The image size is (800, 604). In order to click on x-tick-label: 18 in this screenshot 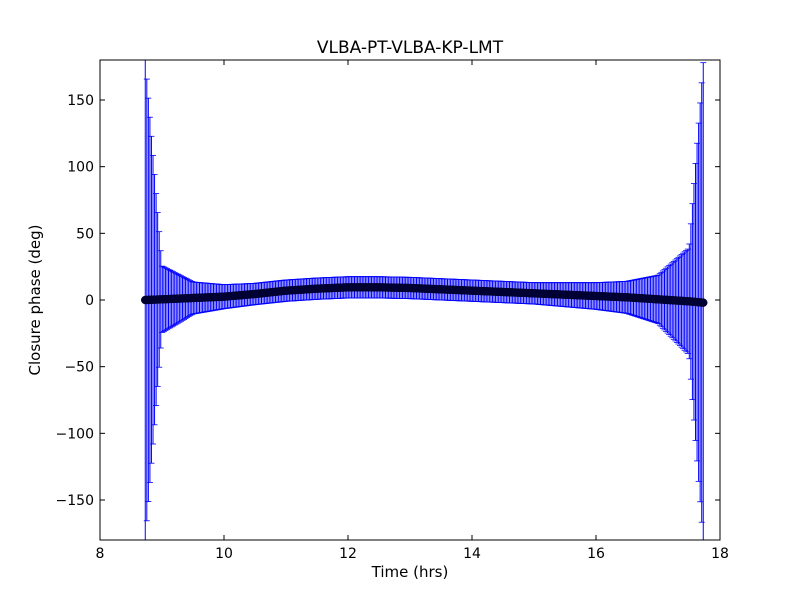, I will do `click(720, 554)`.